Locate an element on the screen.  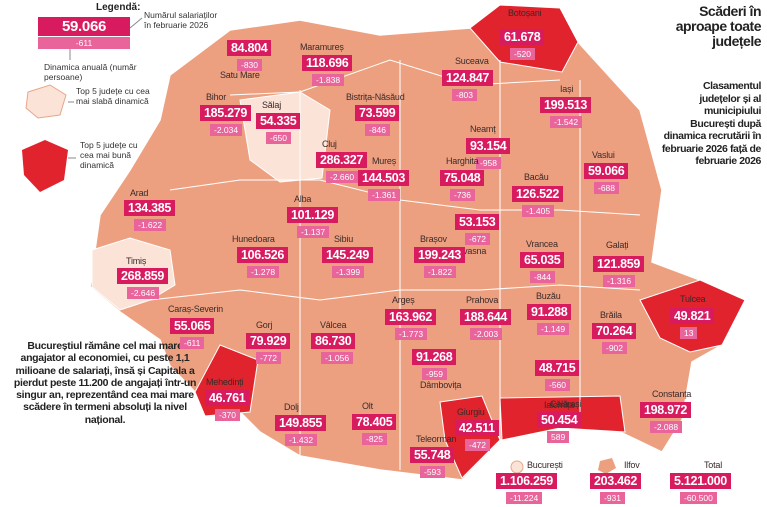
annual-change: -611 is located at coordinates (192, 343).